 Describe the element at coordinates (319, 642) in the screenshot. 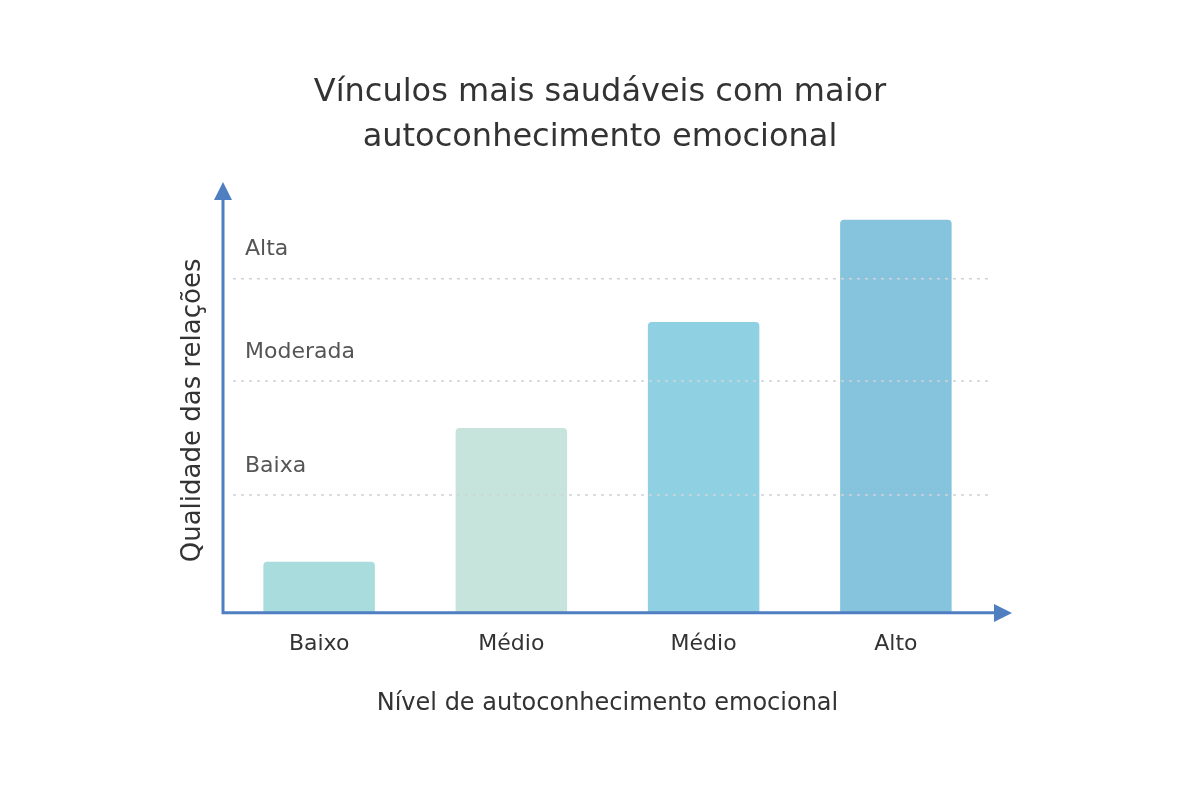

I see `x-tick-label: Baixo` at that location.